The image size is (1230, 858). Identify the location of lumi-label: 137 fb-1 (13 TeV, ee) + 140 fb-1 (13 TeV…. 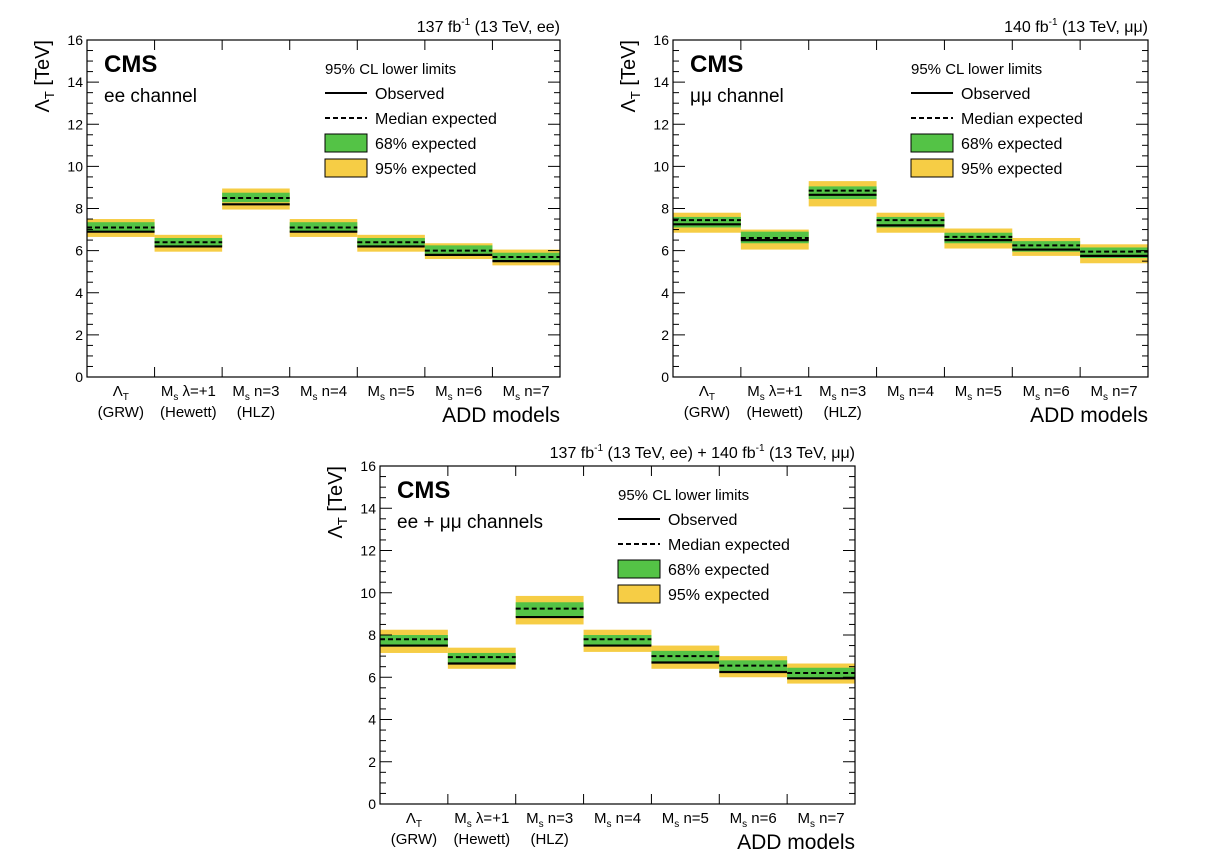
(702, 452).